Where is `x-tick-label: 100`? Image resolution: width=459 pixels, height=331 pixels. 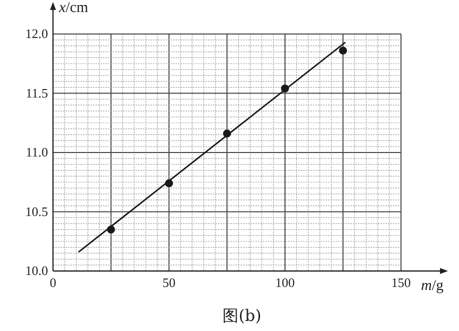
x-tick-label: 100 is located at coordinates (285, 282).